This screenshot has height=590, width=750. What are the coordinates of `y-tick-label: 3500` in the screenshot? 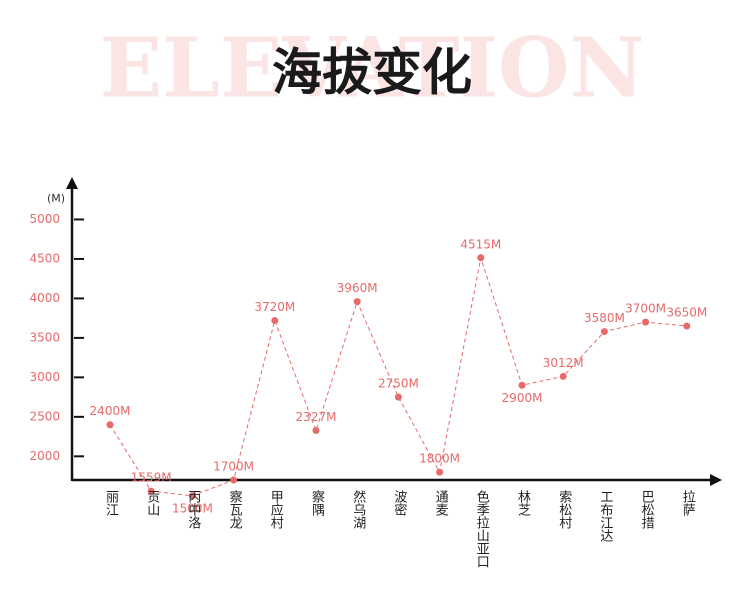 It's located at (44, 337).